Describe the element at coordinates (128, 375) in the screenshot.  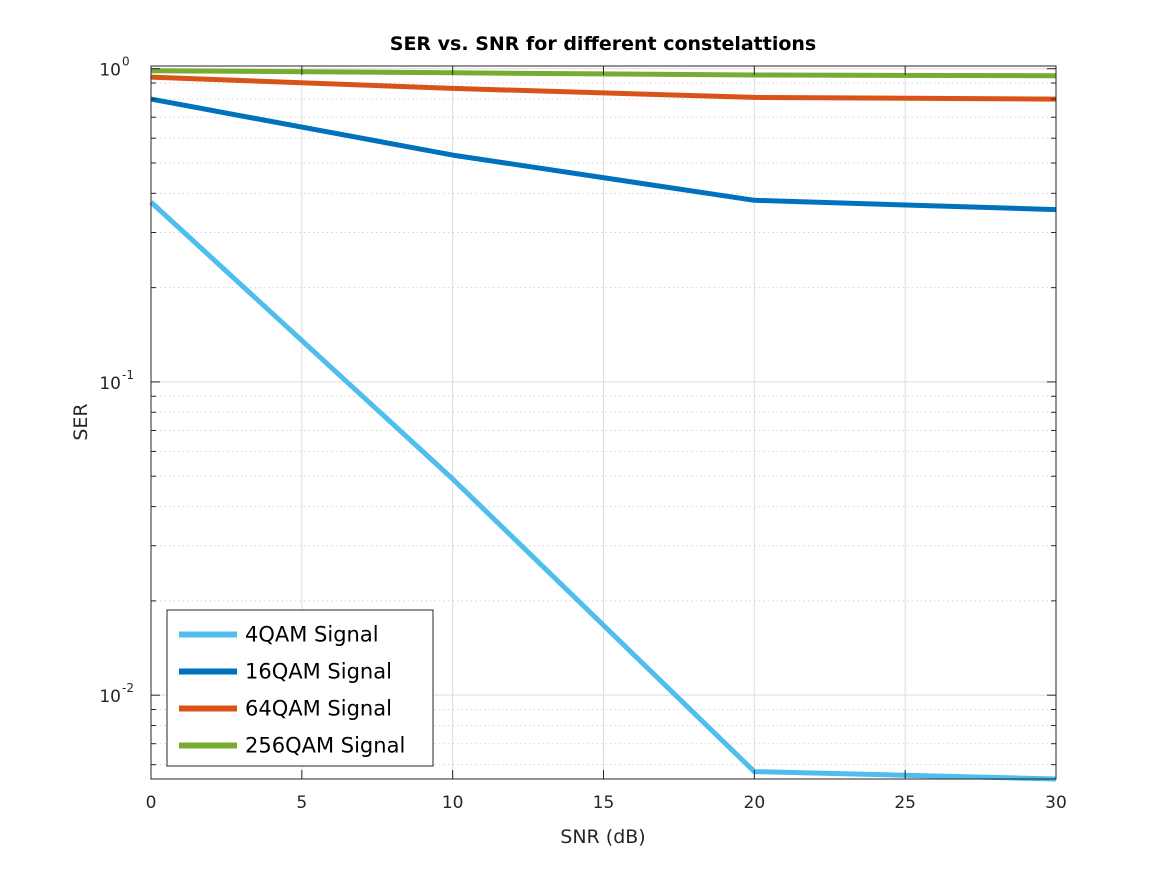
I see `y-tick-exponent: -1` at that location.